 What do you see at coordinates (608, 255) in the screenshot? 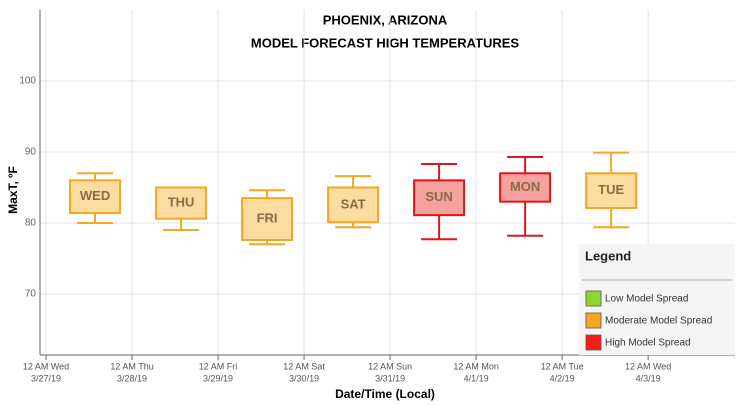
I see `legend-title: Legend` at bounding box center [608, 255].